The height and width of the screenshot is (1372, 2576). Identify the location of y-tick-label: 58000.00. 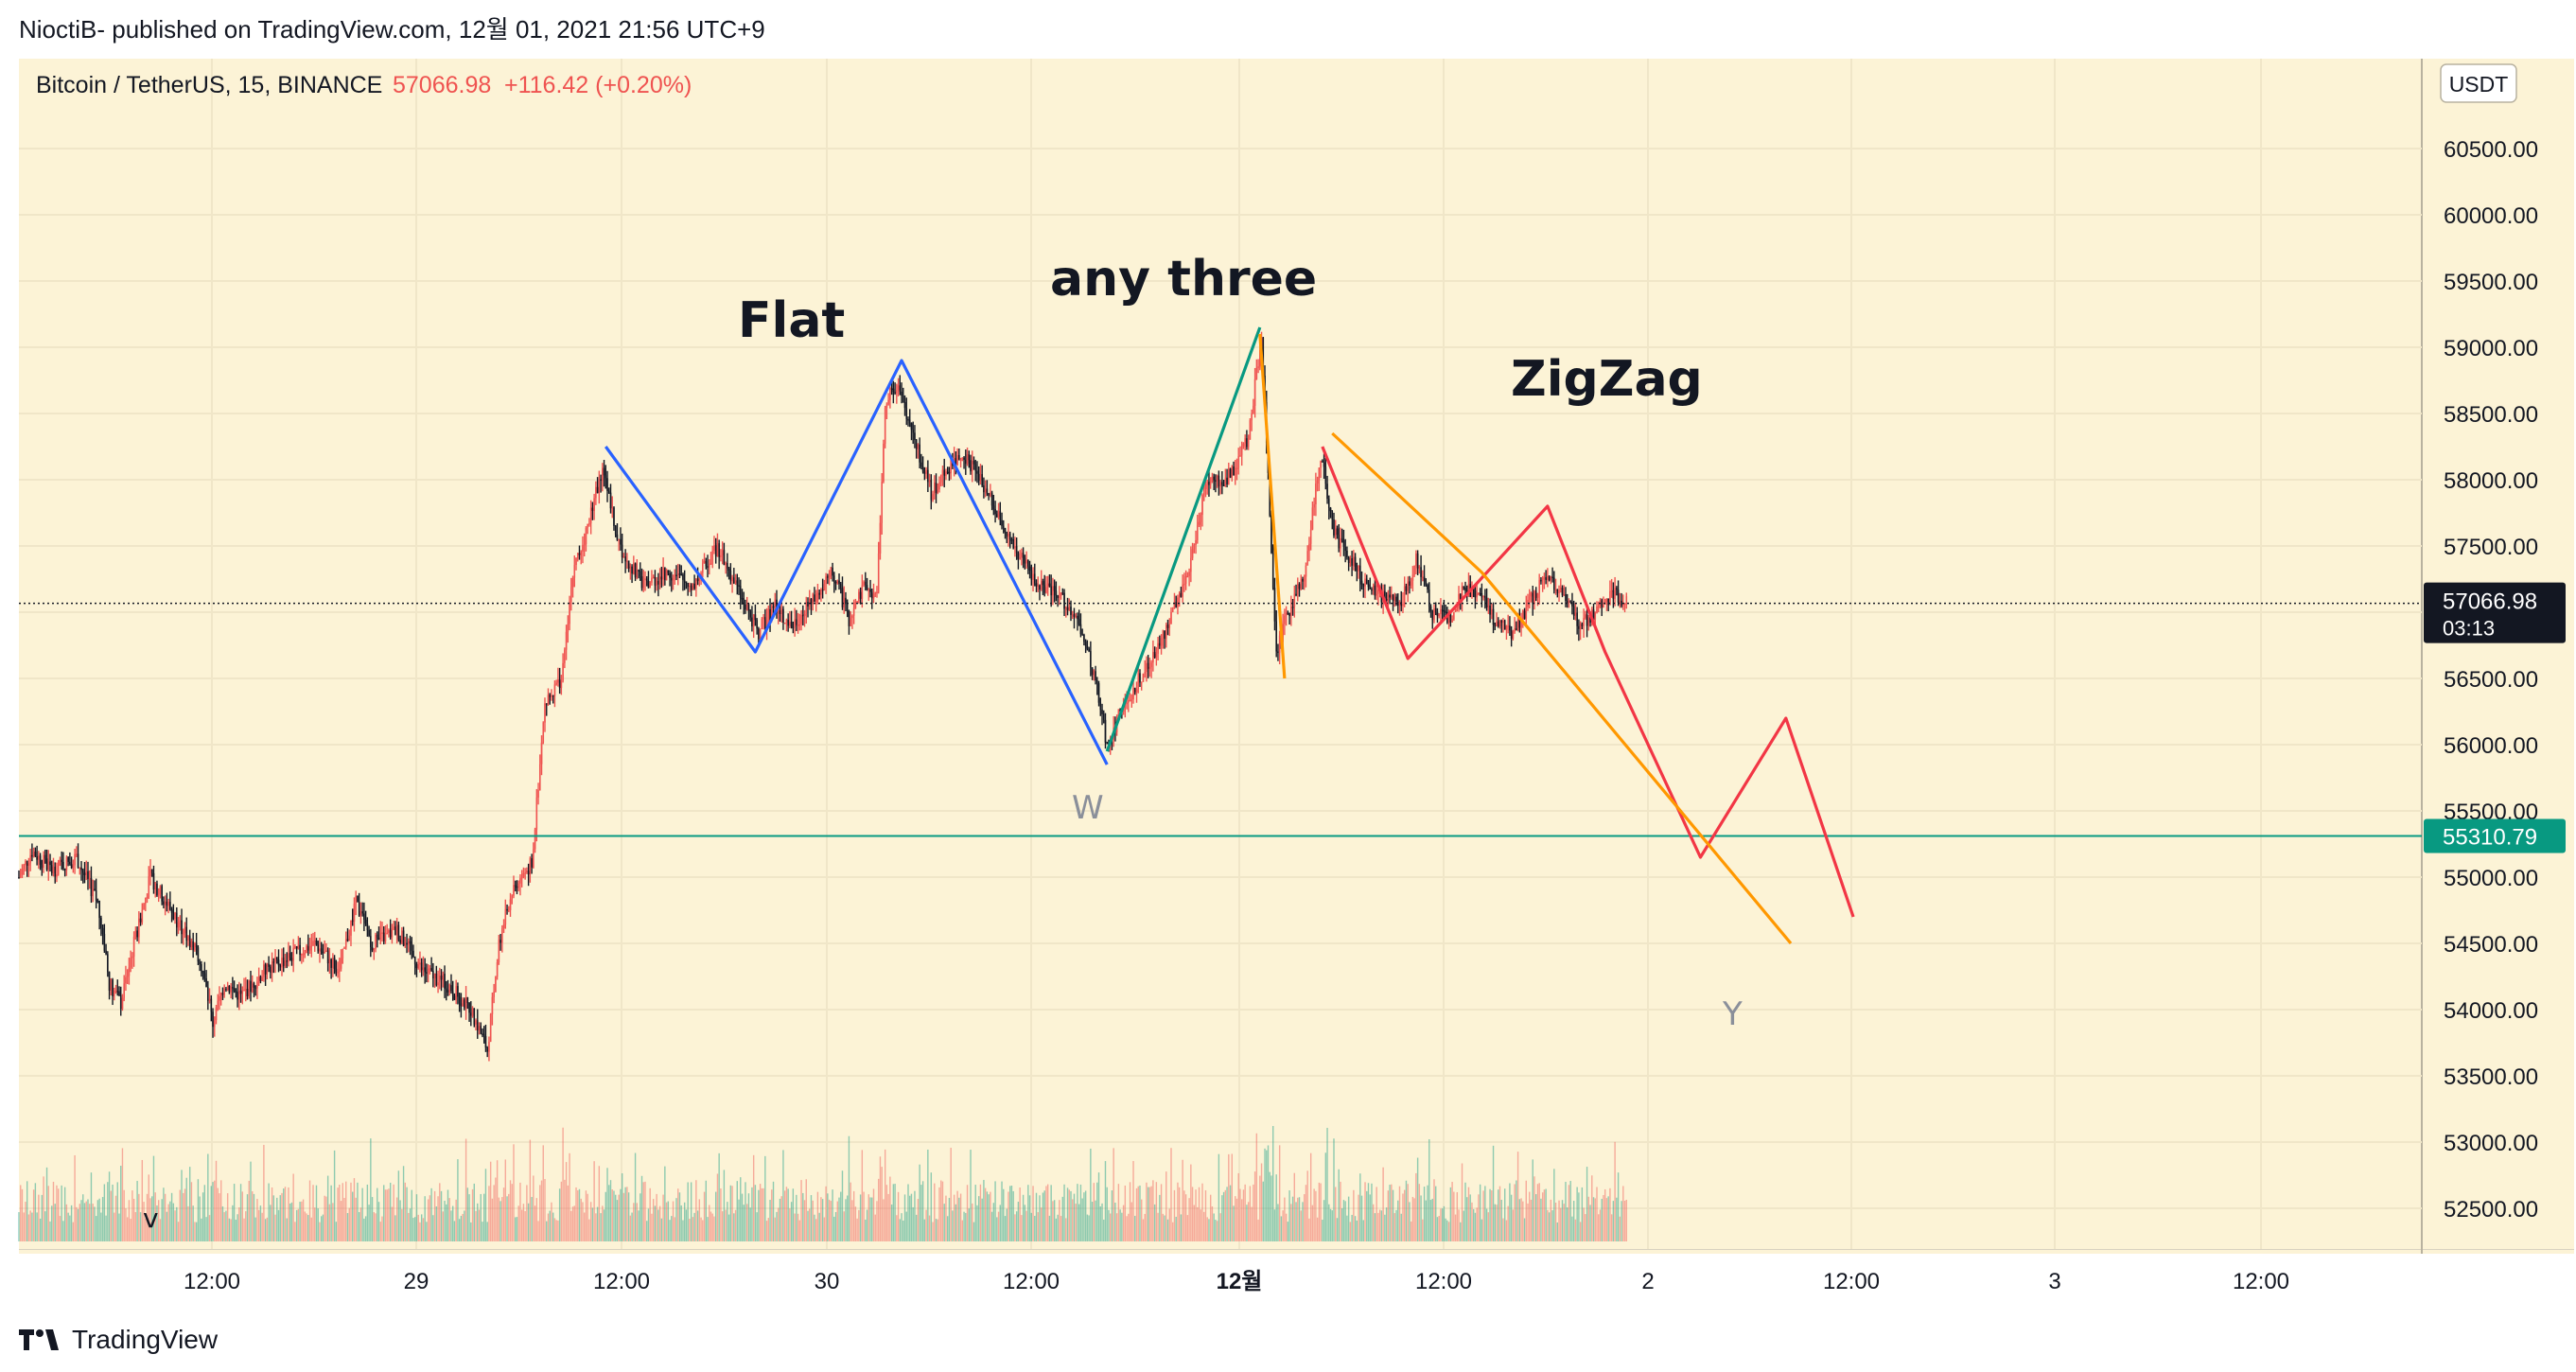
(2491, 481).